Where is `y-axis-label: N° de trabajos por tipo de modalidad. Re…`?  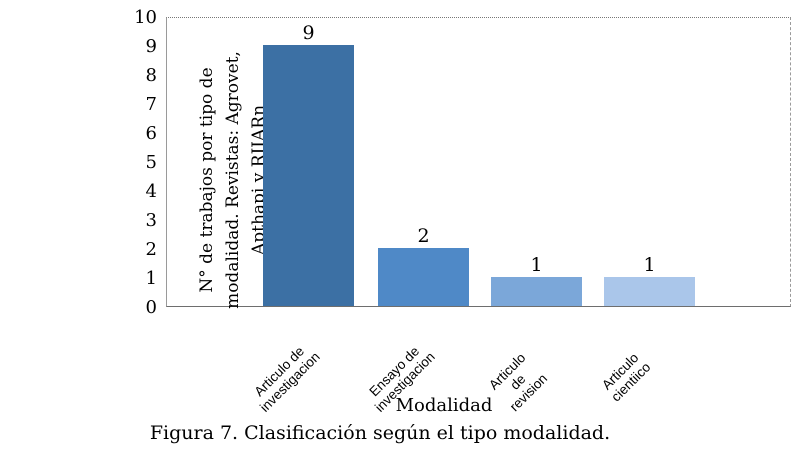
y-axis-label: N° de trabajos por tipo de modalidad. Re… is located at coordinates (233, 180).